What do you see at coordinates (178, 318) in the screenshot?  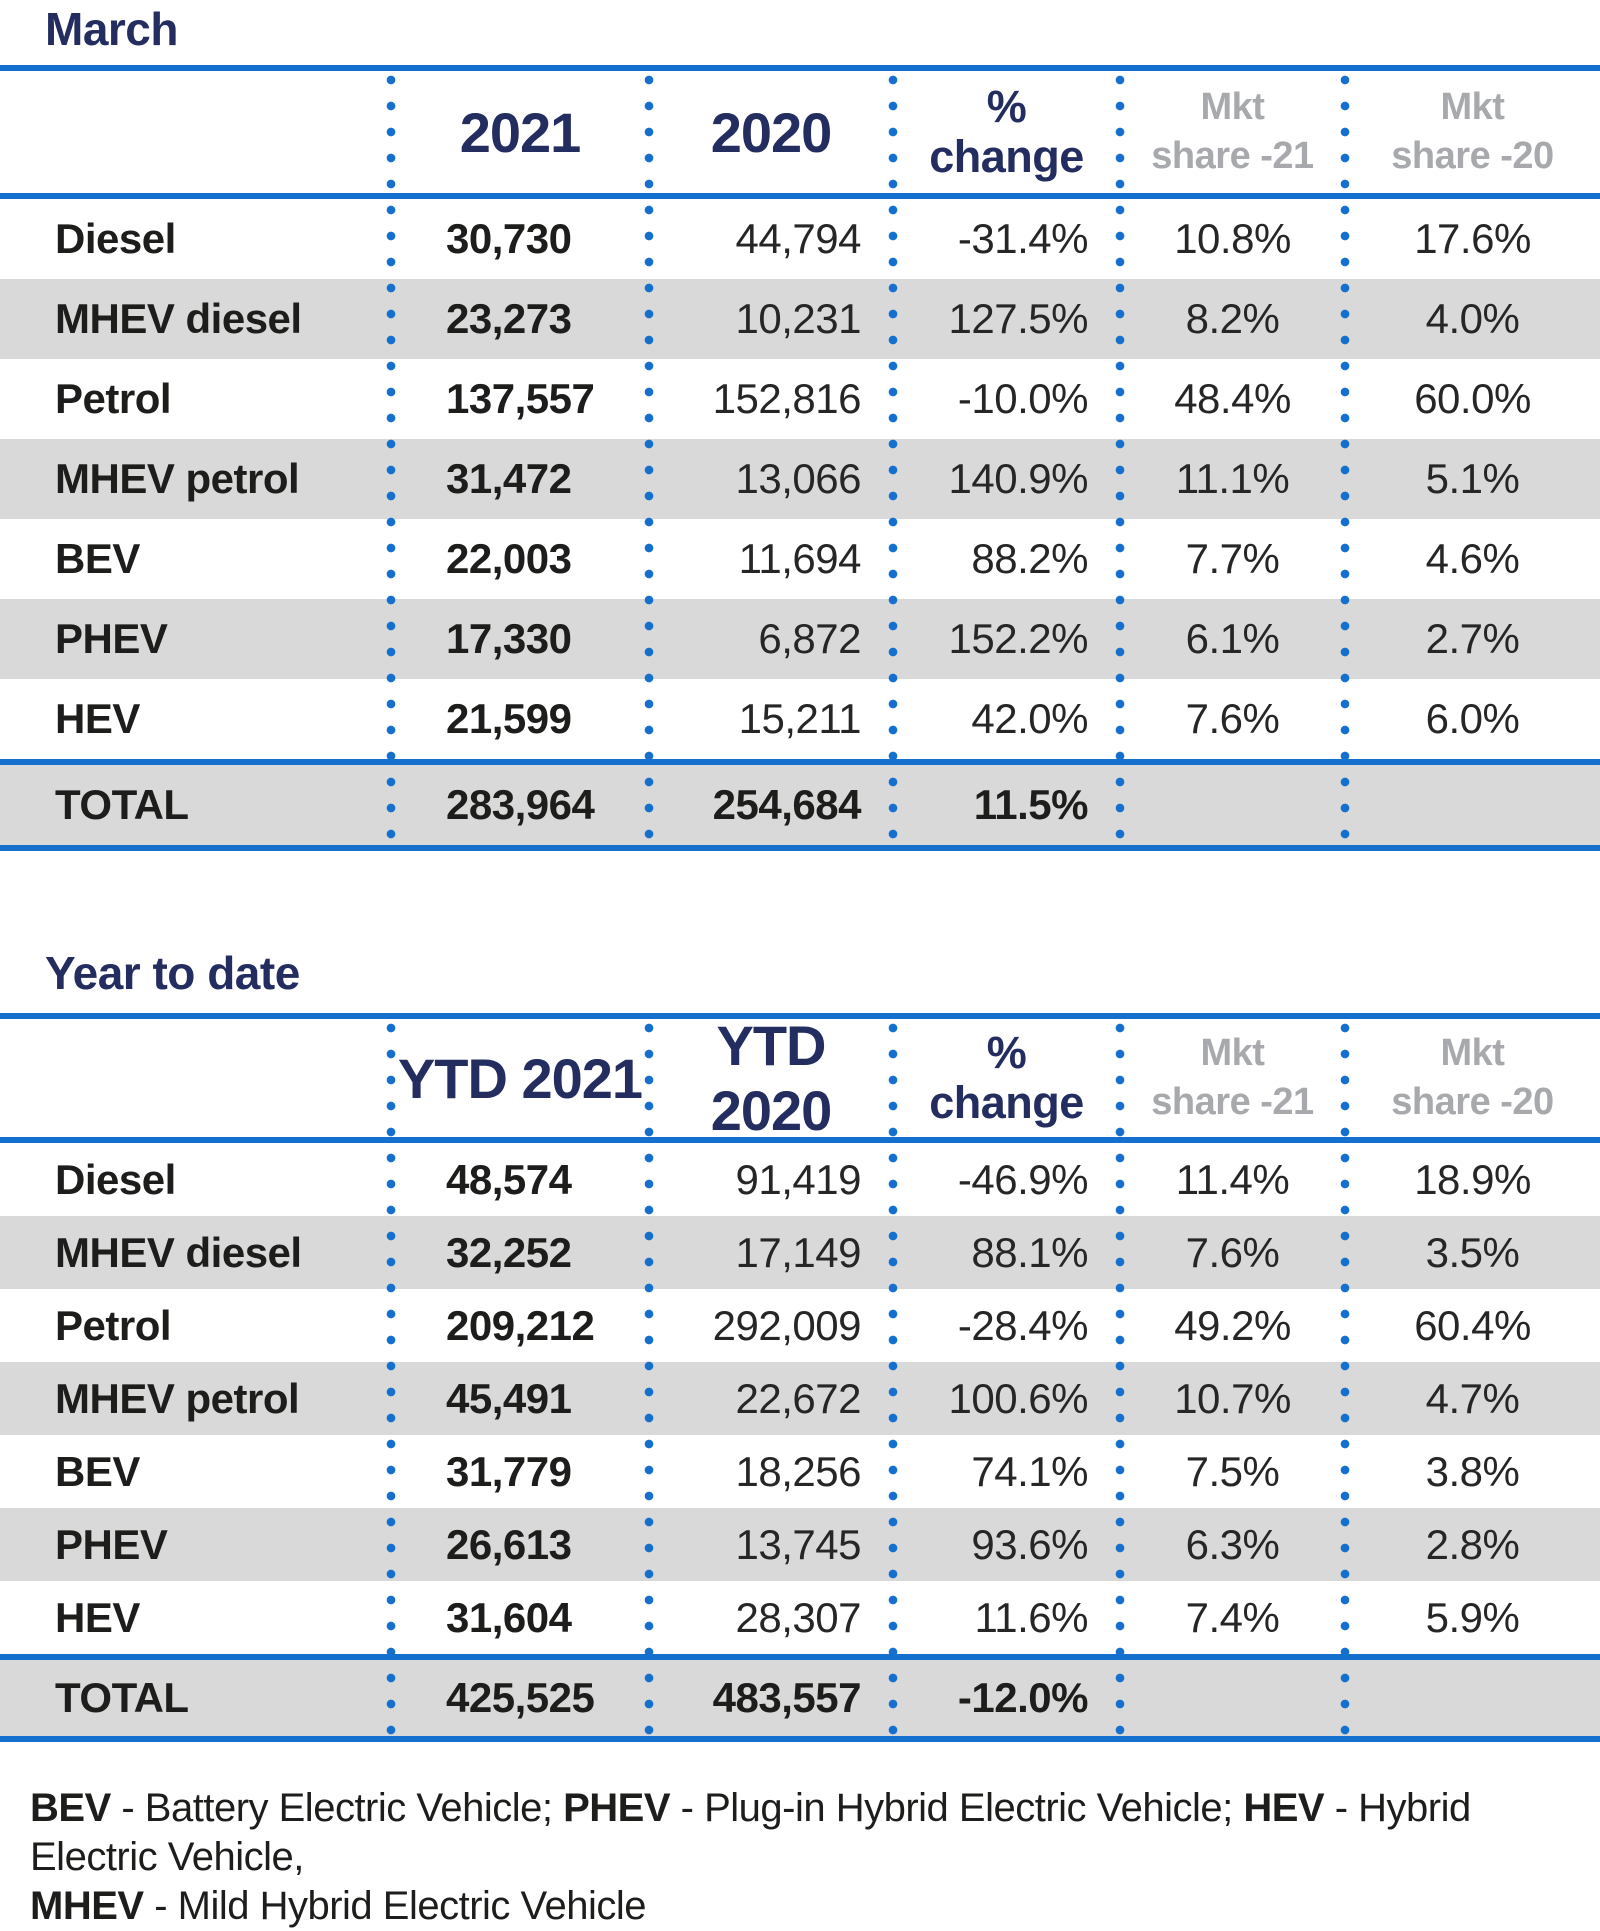 I see `row-label: MHEV diesel` at bounding box center [178, 318].